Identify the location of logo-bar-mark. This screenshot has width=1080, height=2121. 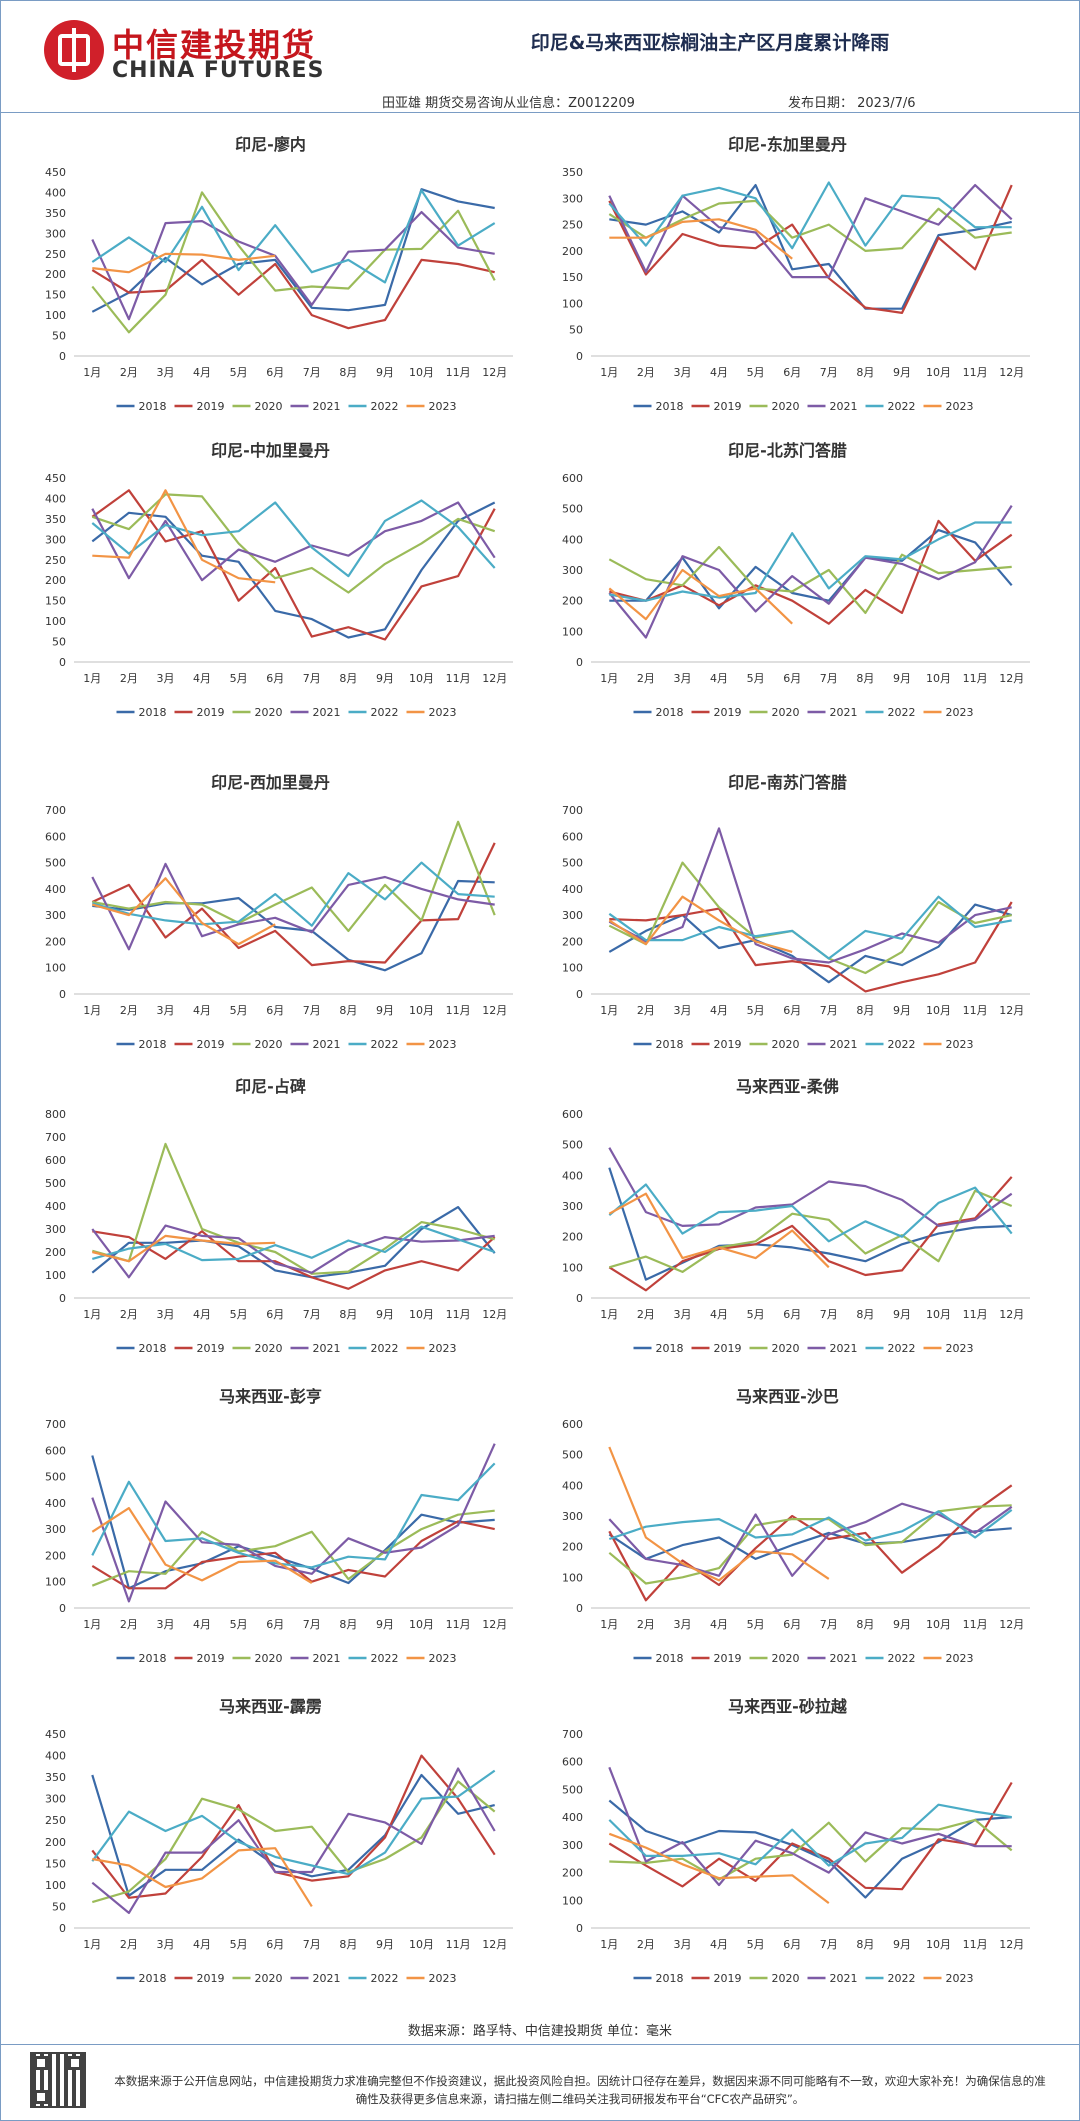
(74, 50).